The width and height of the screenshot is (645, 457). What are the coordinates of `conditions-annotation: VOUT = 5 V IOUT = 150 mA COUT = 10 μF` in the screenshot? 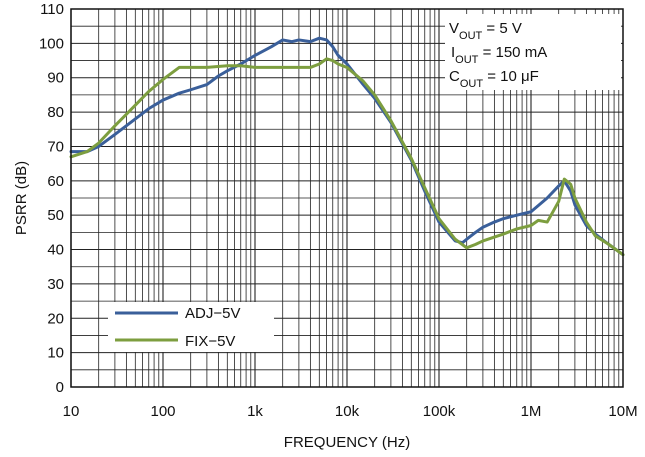 It's located at (533, 52).